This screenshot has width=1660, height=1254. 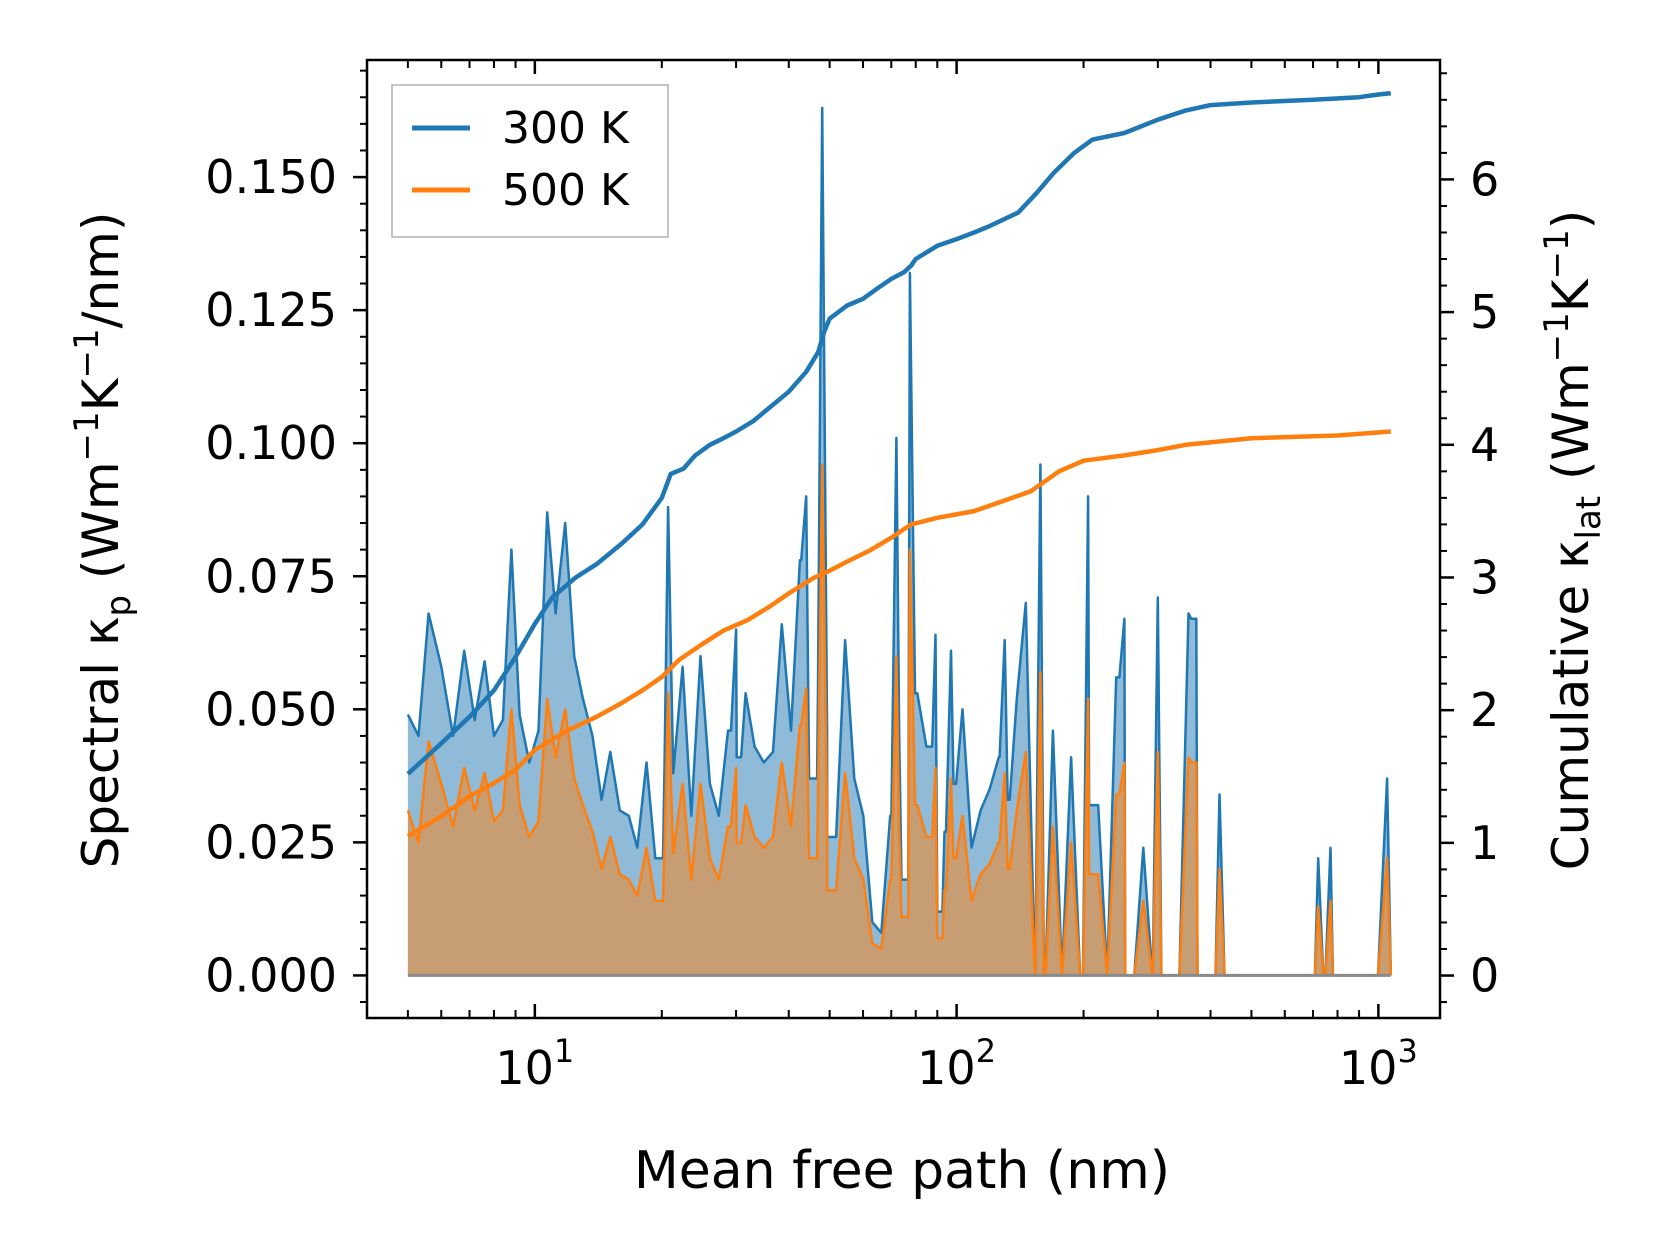 I want to click on legend: 300 K 500 K, so click(x=530, y=161).